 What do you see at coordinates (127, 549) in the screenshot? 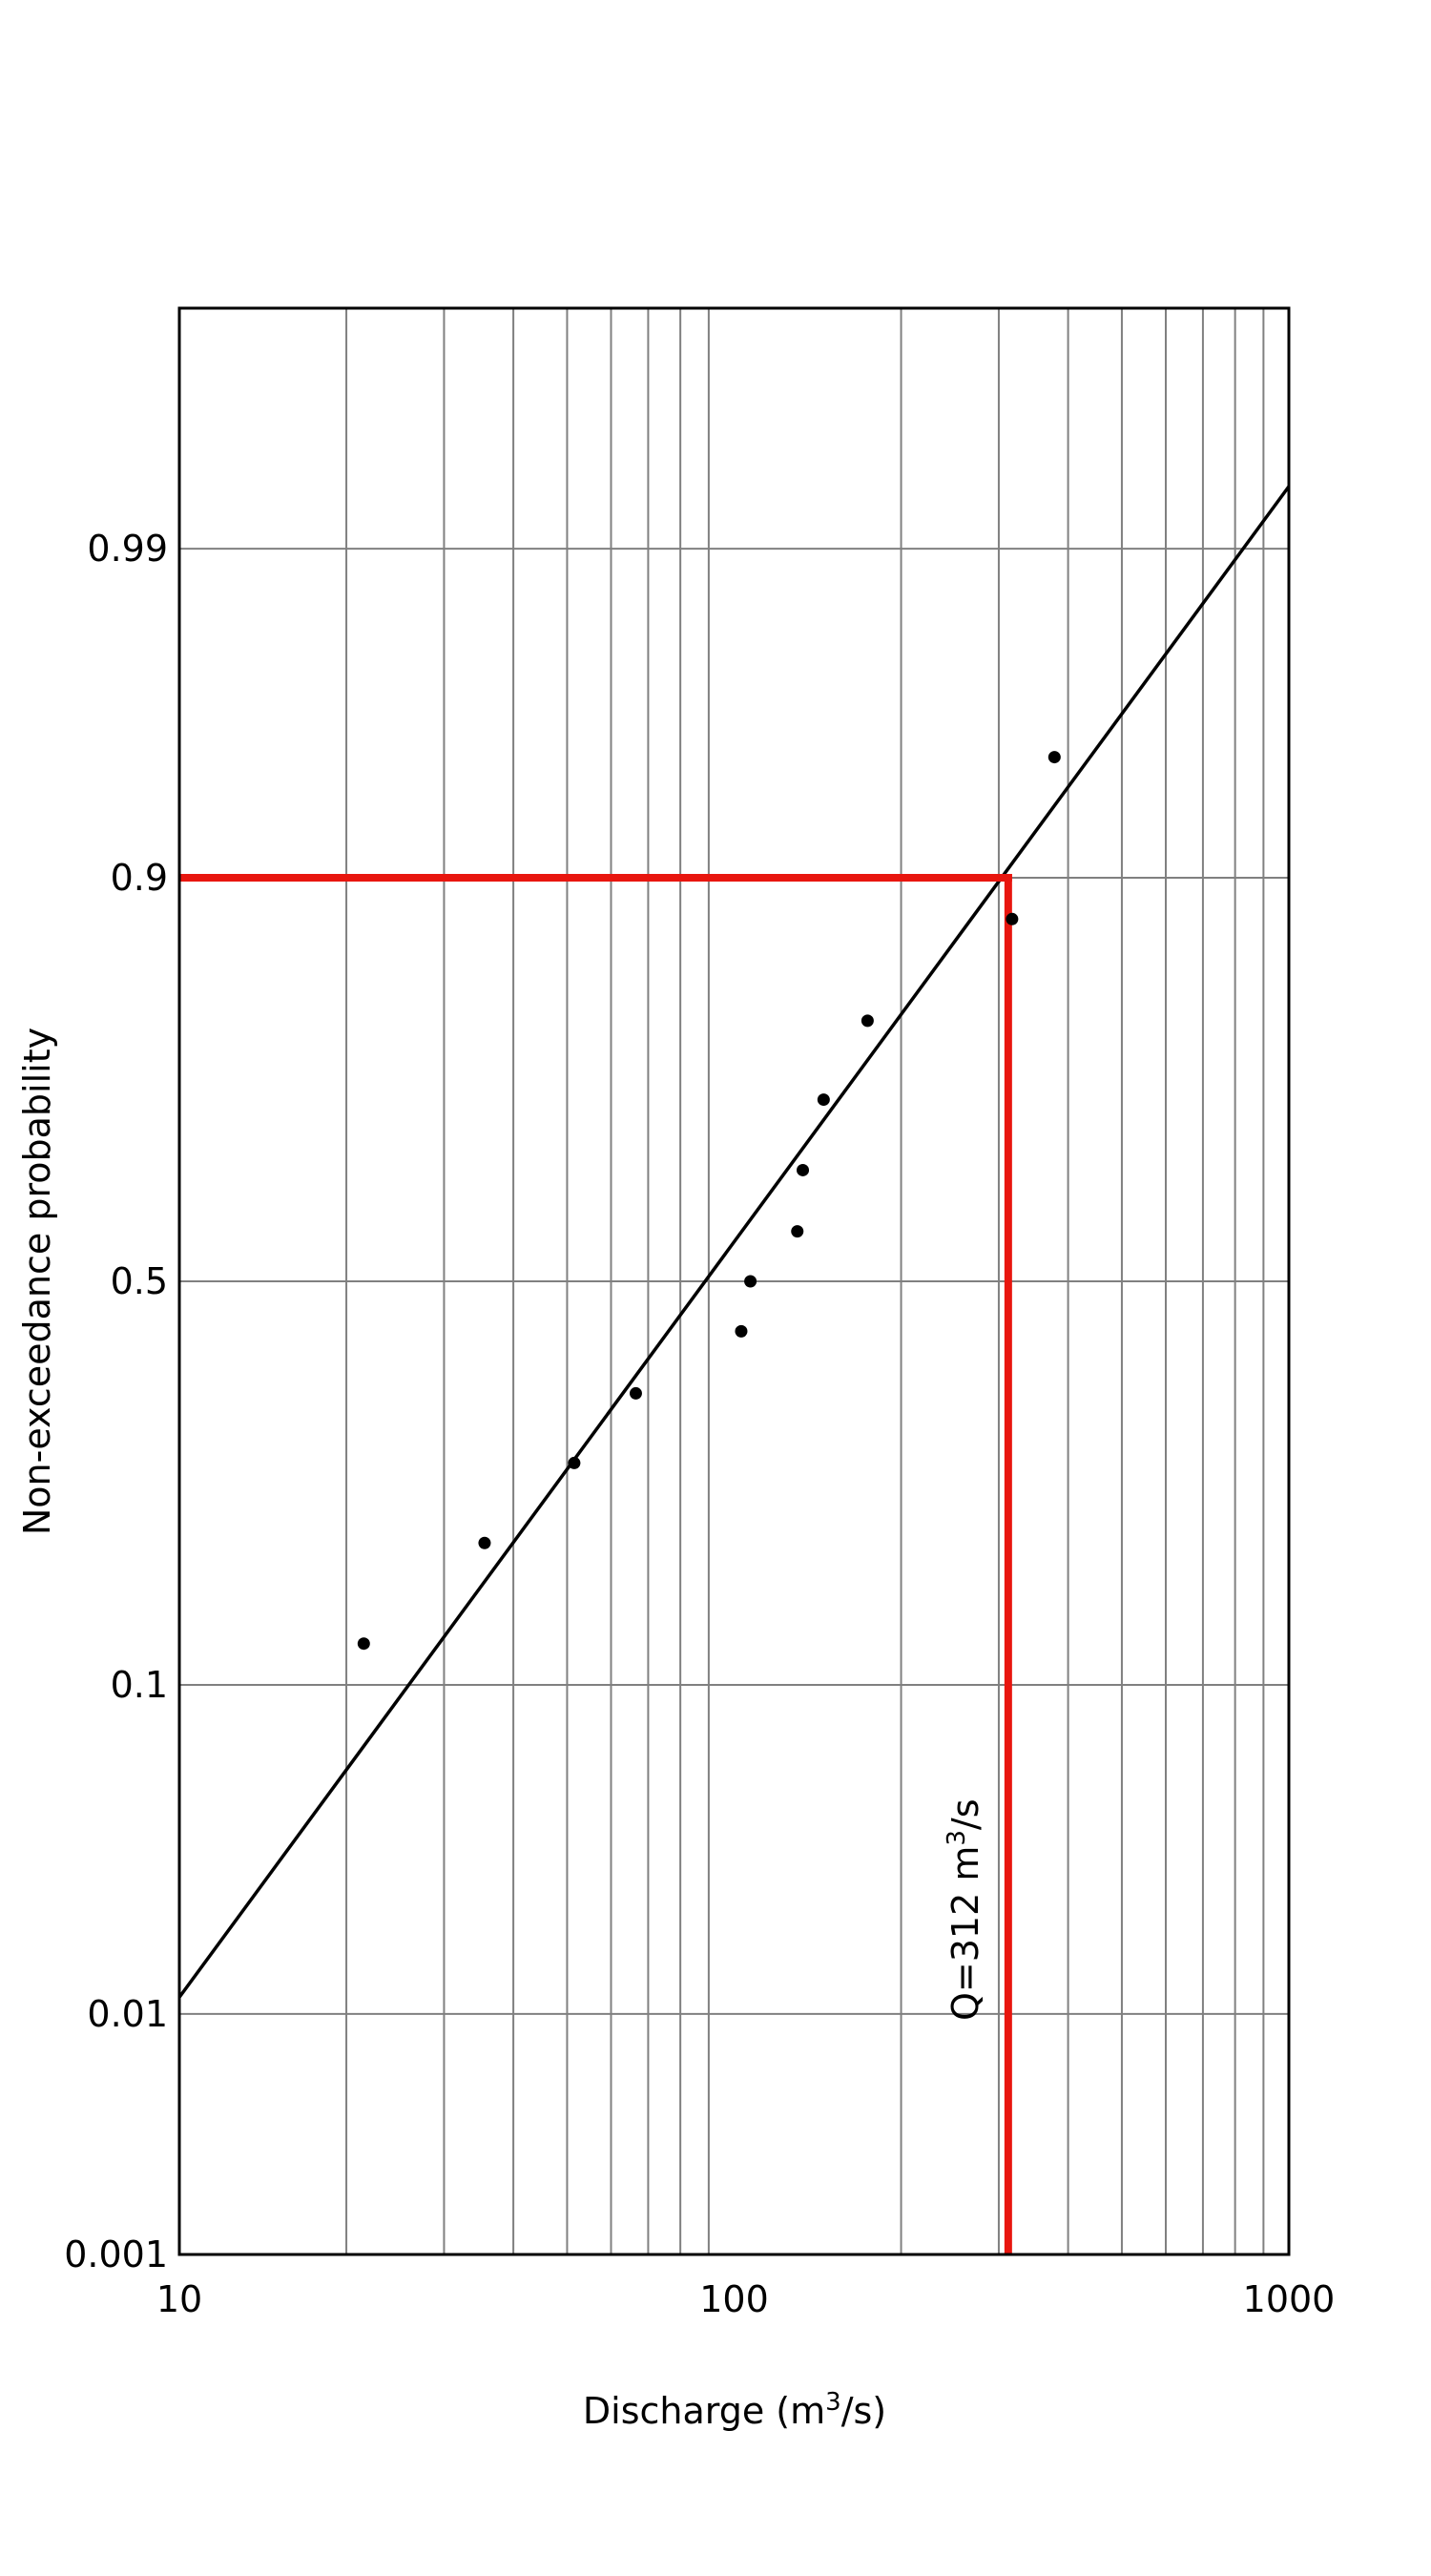
I see `y-tick-label: 0.99` at bounding box center [127, 549].